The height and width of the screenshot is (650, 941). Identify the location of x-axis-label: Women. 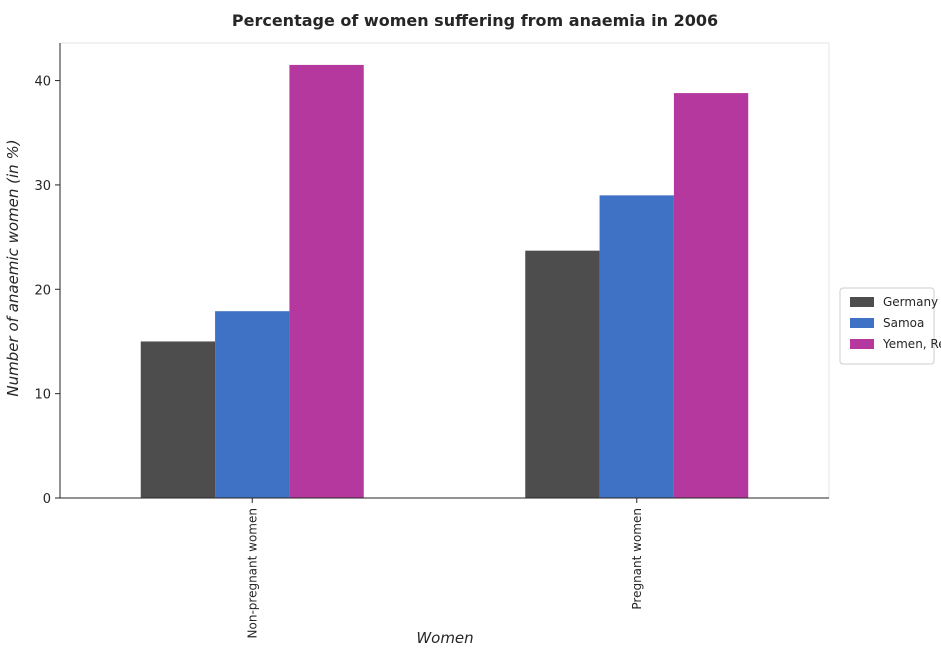
(444, 638).